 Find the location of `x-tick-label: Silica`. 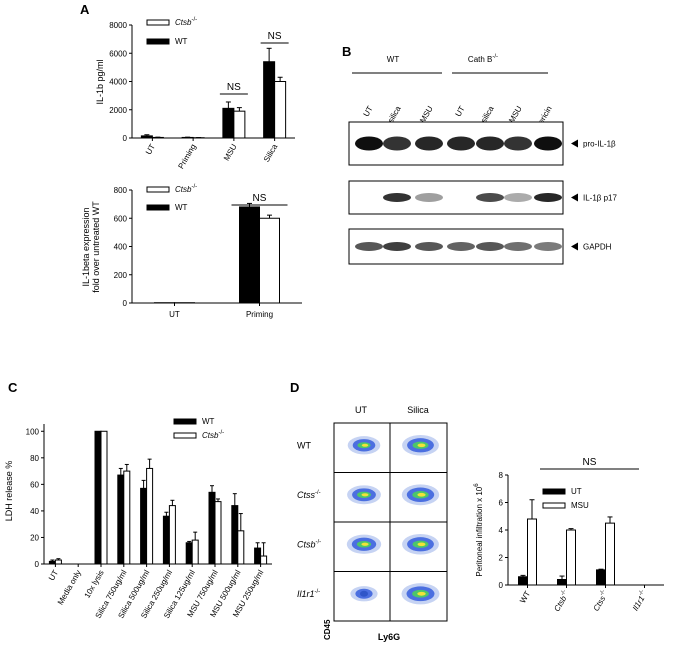

x-tick-label: Silica is located at coordinates (271, 153).